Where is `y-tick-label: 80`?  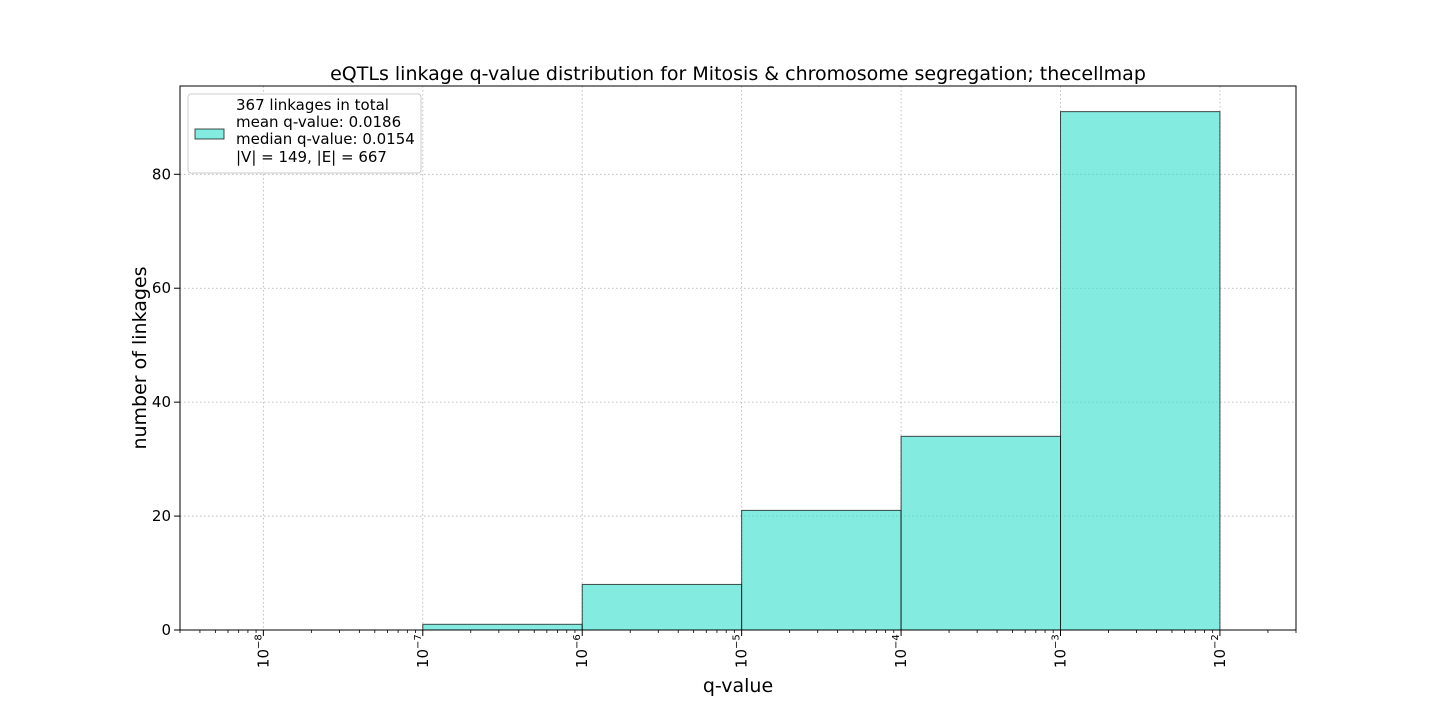 y-tick-label: 80 is located at coordinates (161, 174).